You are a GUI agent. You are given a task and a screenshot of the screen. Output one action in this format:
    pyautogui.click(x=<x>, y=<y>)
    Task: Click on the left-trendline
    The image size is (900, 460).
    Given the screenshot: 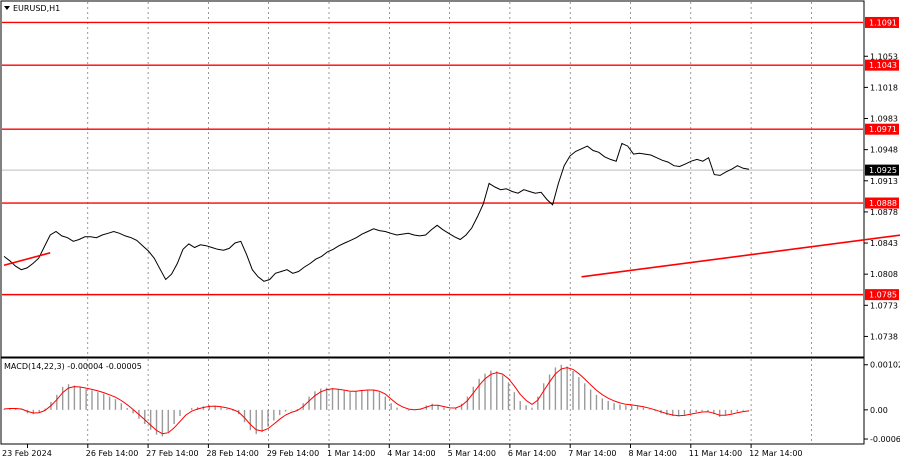 What is the action you would take?
    pyautogui.click(x=27, y=259)
    